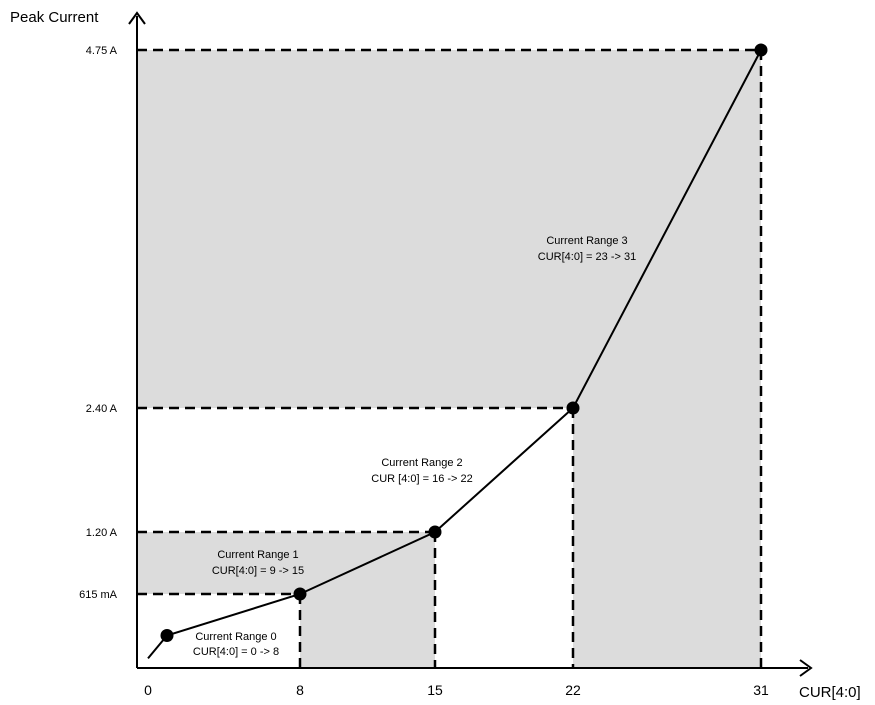  I want to click on range-1-rule: CUR[4:0] = 9 -> 15, so click(258, 571).